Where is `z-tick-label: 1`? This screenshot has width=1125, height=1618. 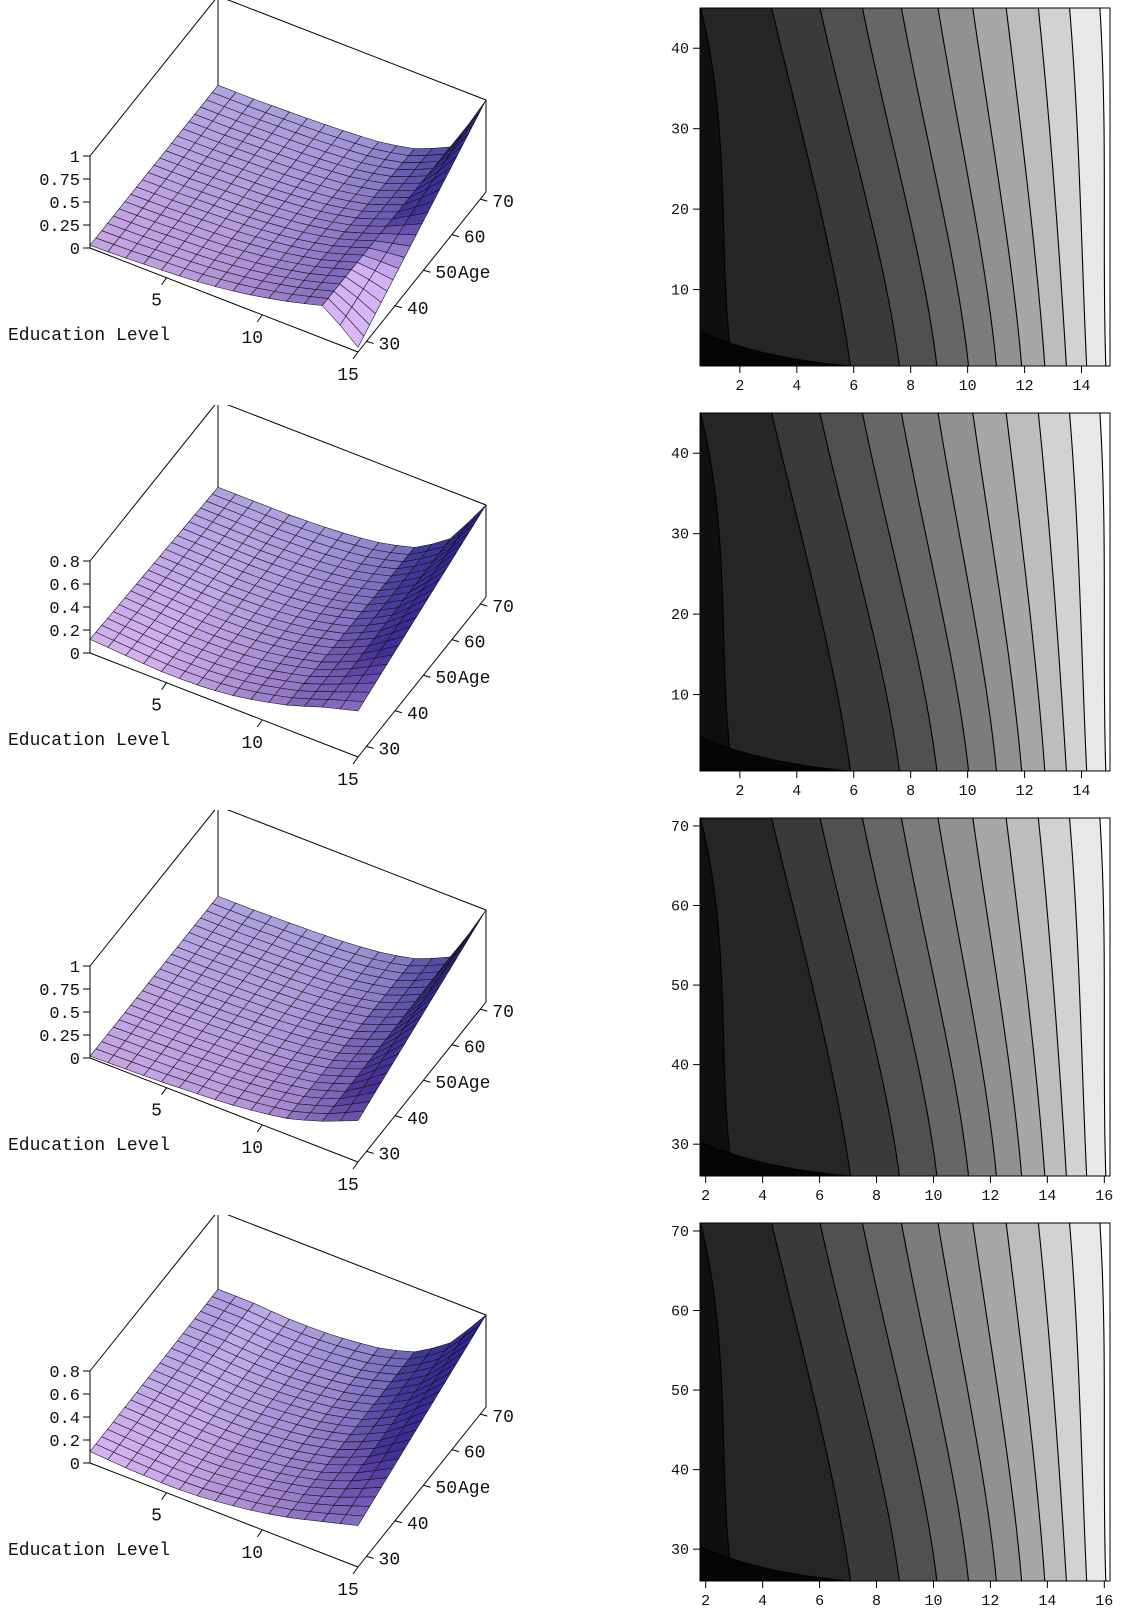
z-tick-label: 1 is located at coordinates (75, 968).